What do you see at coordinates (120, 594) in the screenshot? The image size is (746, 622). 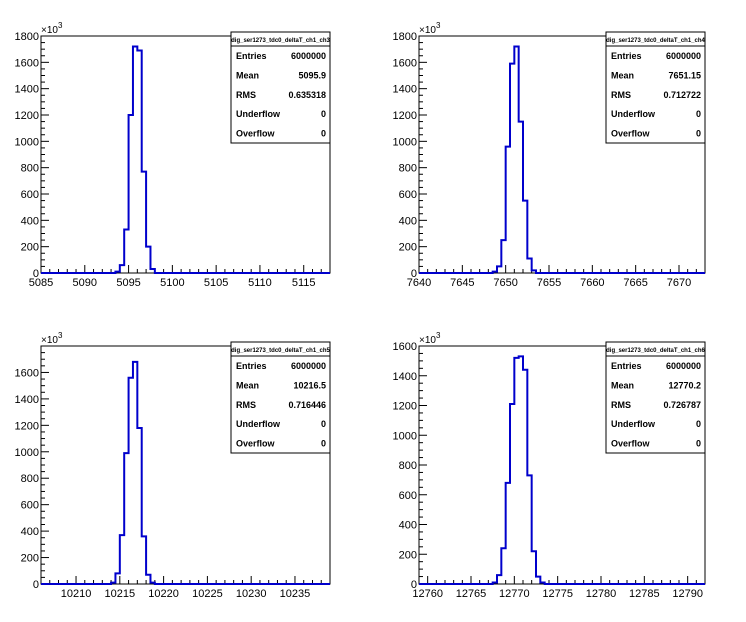 I see `x-tick-label: 10215` at bounding box center [120, 594].